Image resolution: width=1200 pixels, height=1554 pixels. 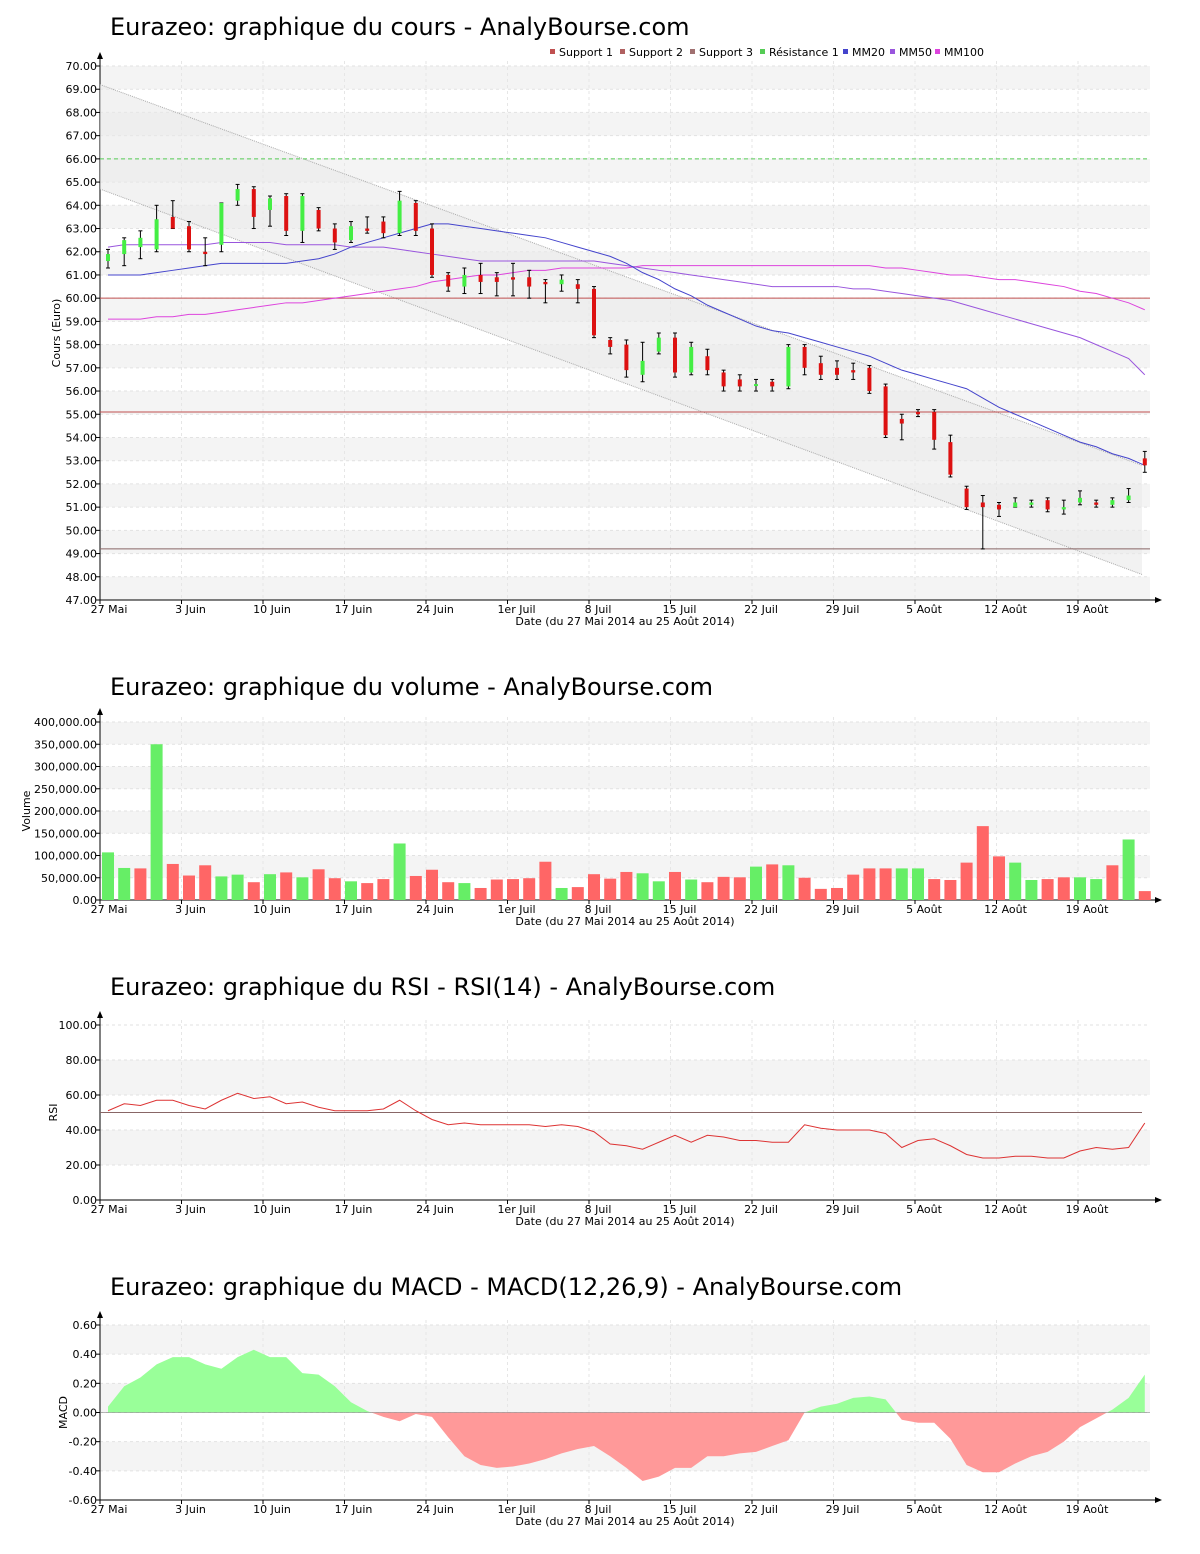 What do you see at coordinates (56, 333) in the screenshot?
I see `y-axis-label: Cours (Euro)` at bounding box center [56, 333].